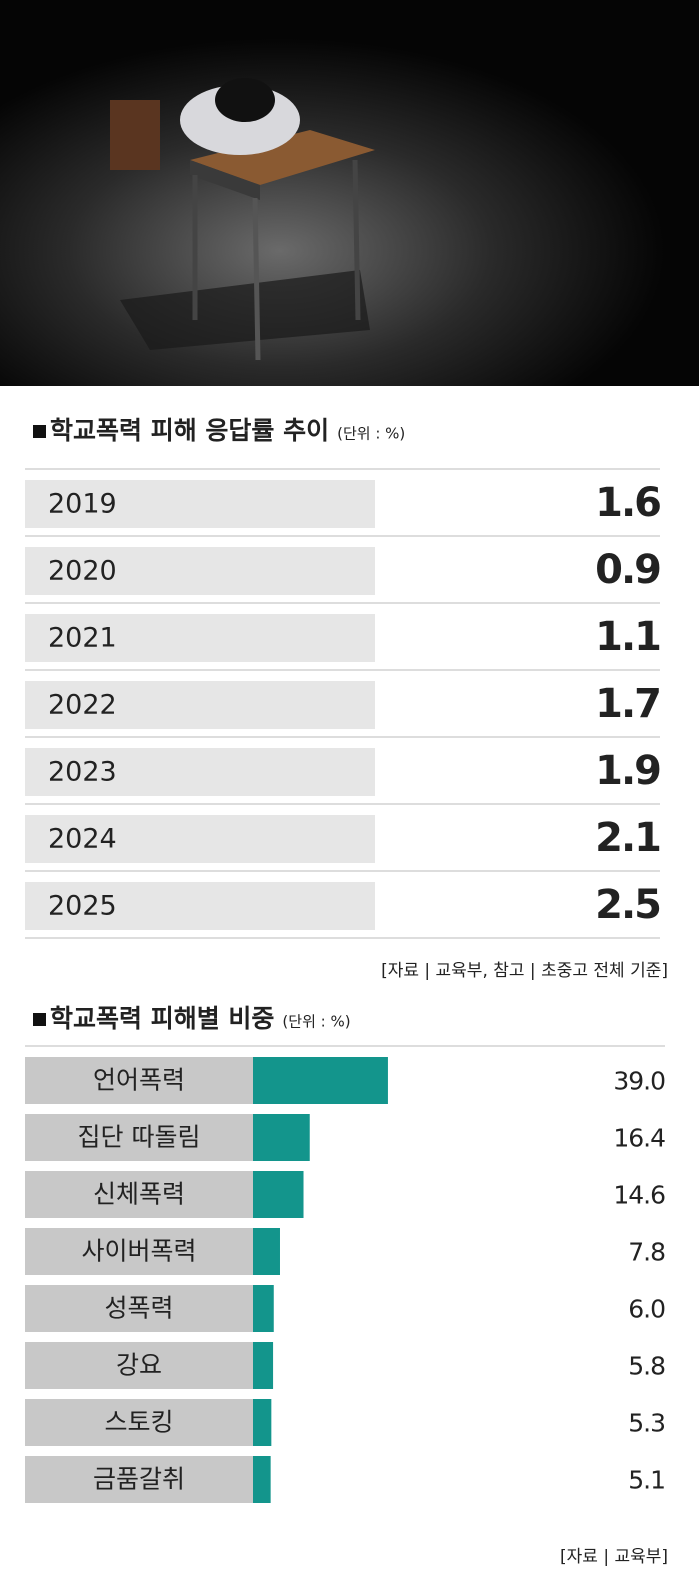  Describe the element at coordinates (627, 905) in the screenshot. I see `rate-value: 2.5` at that location.